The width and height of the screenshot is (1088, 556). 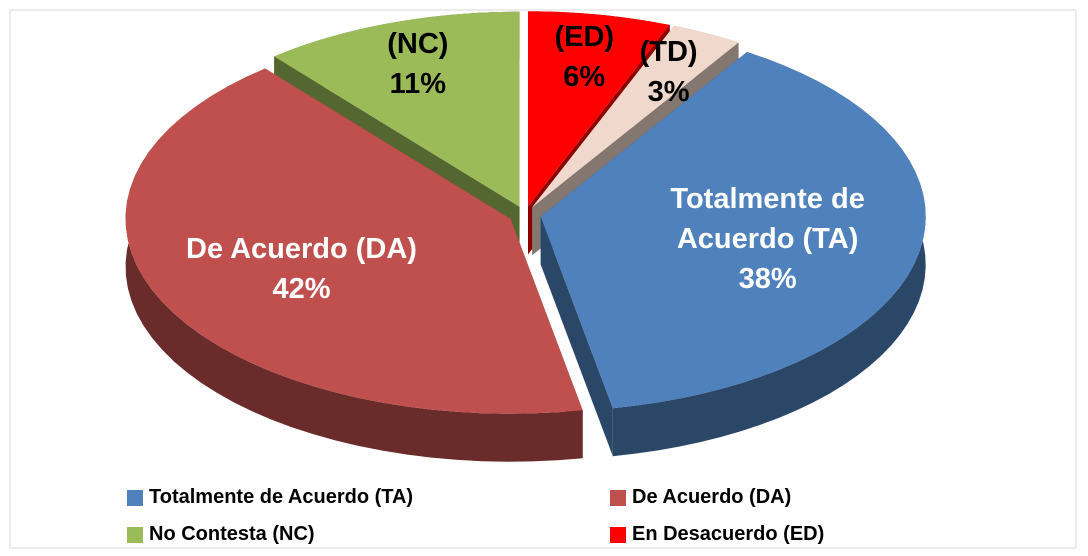 What do you see at coordinates (669, 72) in the screenshot?
I see `data-label: (TD) 3%` at bounding box center [669, 72].